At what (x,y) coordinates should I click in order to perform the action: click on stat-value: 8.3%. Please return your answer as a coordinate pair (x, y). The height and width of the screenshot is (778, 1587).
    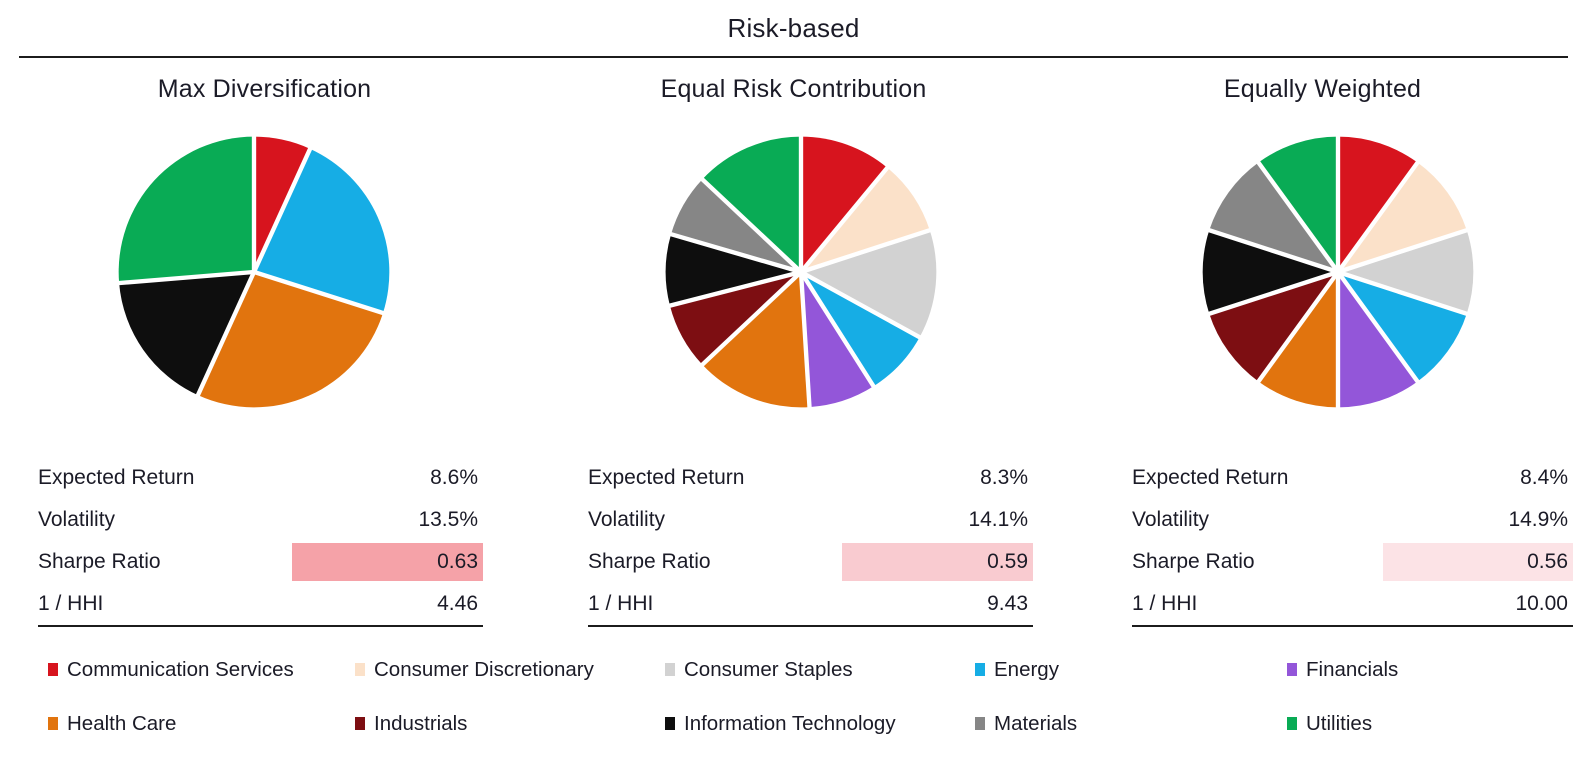
    Looking at the image, I should click on (1004, 477).